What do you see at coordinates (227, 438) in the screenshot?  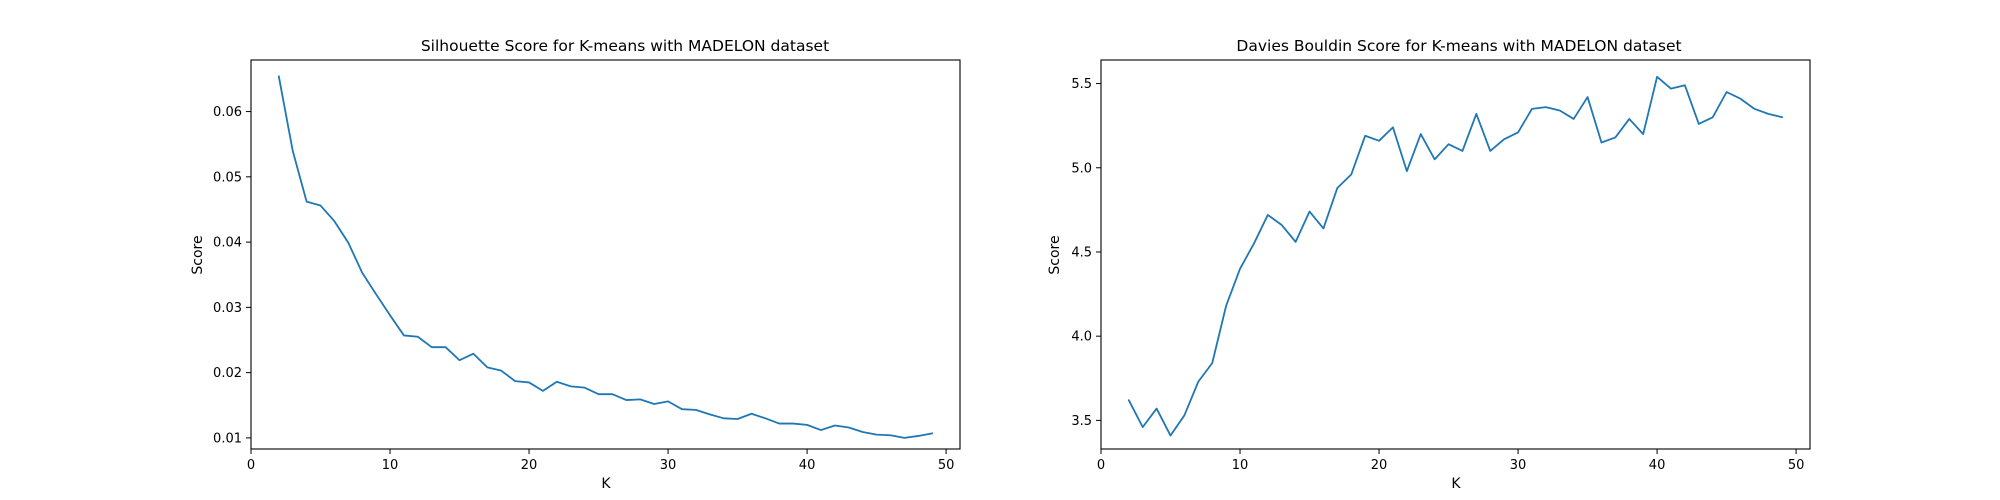 I see `y-tick-label: 0.01` at bounding box center [227, 438].